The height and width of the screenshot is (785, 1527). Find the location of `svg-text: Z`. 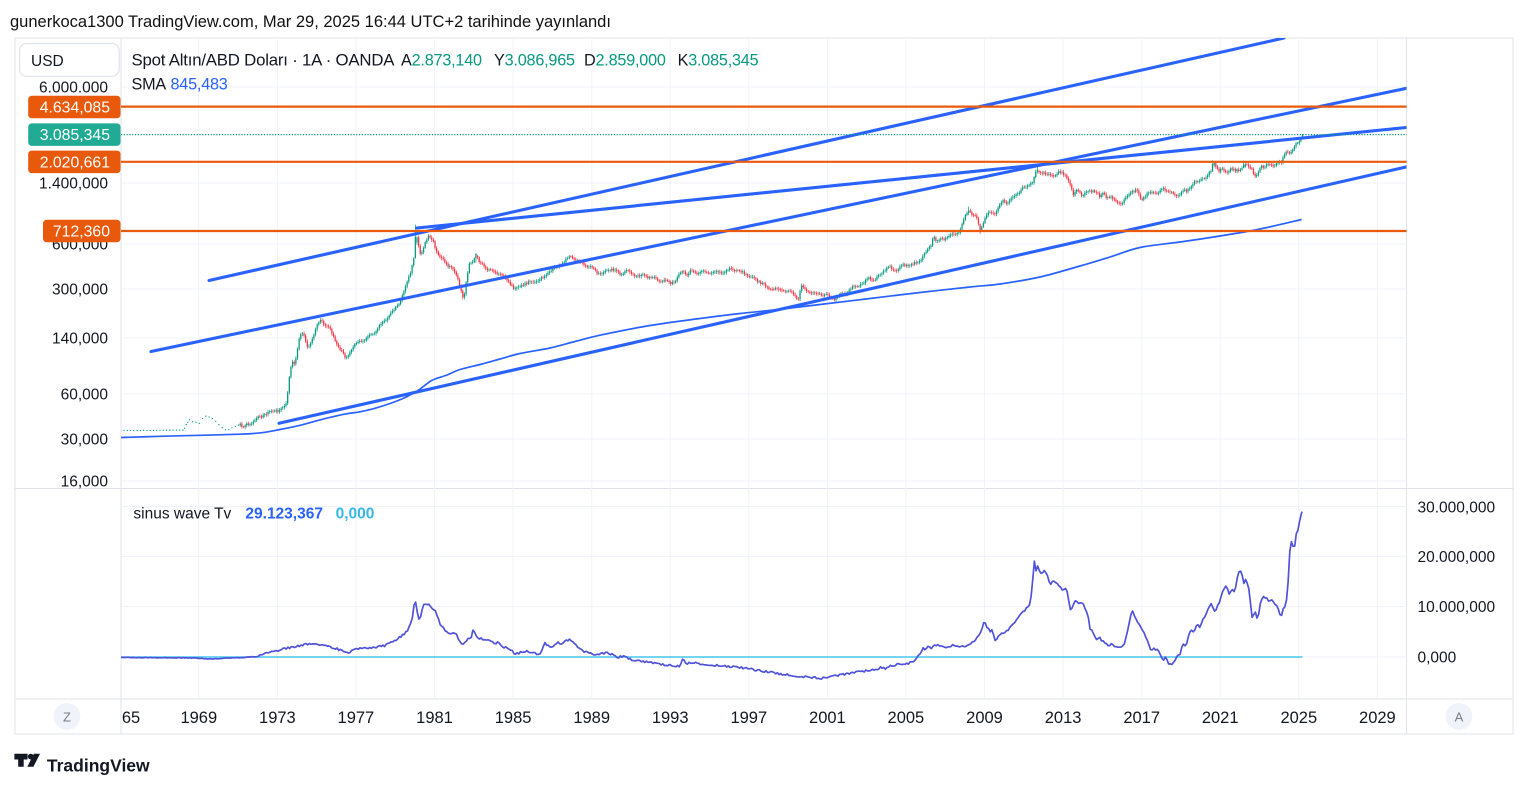

svg-text: Z is located at coordinates (67, 717).